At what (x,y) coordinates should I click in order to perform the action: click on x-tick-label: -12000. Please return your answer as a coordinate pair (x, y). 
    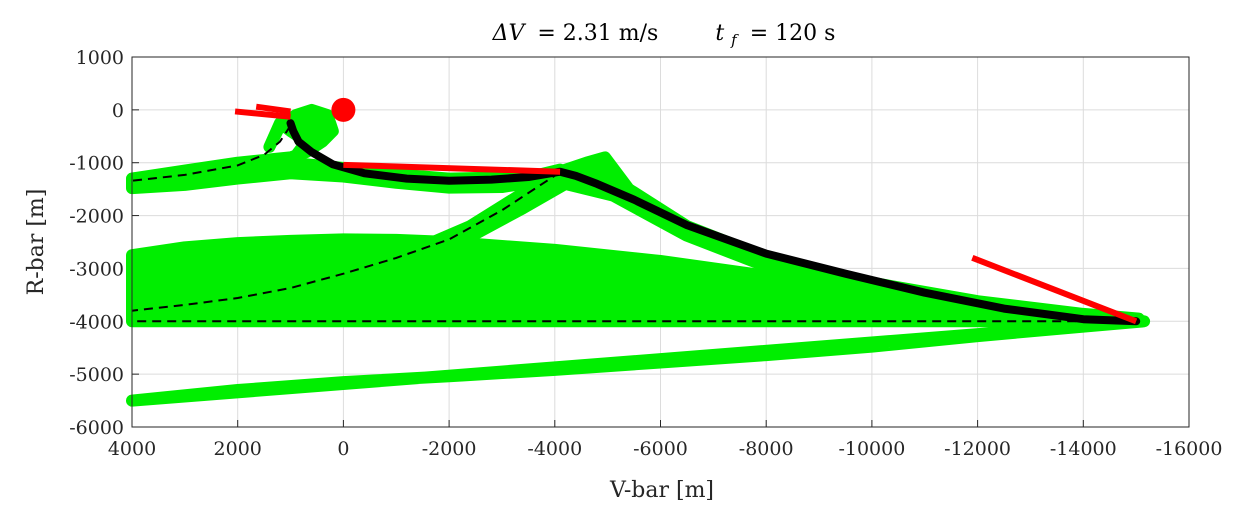
    Looking at the image, I should click on (977, 449).